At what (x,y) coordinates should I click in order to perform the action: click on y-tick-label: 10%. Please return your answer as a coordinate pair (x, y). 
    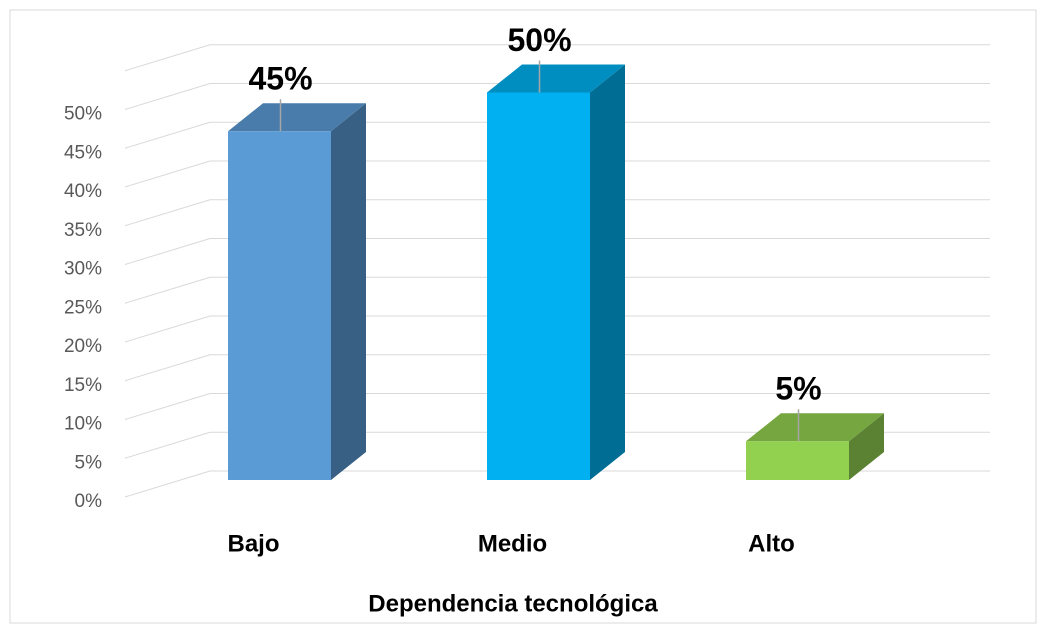
    Looking at the image, I should click on (83, 424).